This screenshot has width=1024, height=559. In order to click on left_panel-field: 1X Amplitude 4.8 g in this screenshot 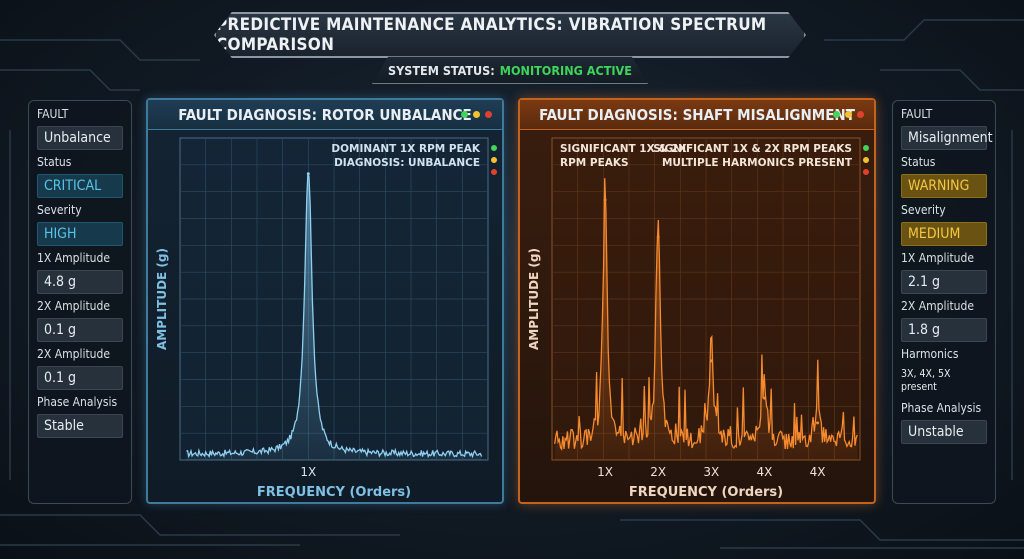, I will do `click(80, 272)`.